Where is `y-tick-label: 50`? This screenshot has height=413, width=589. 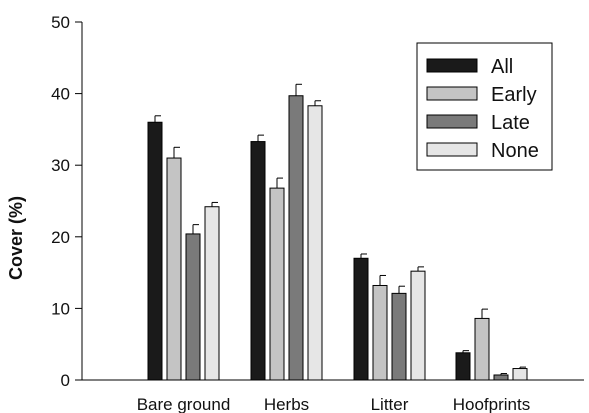 y-tick-label: 50 is located at coordinates (60, 22).